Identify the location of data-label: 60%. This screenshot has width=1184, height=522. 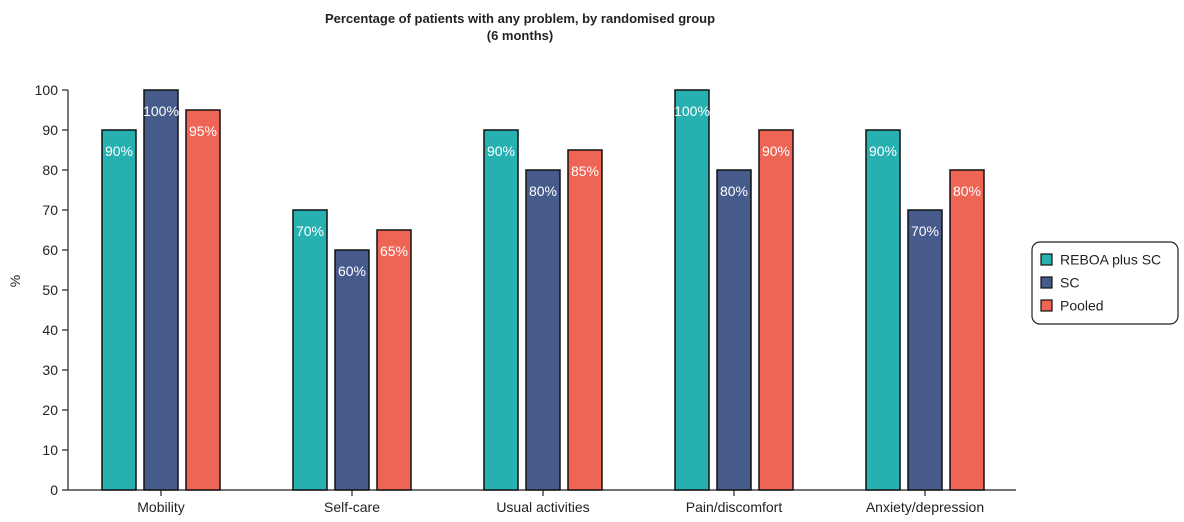
(352, 271).